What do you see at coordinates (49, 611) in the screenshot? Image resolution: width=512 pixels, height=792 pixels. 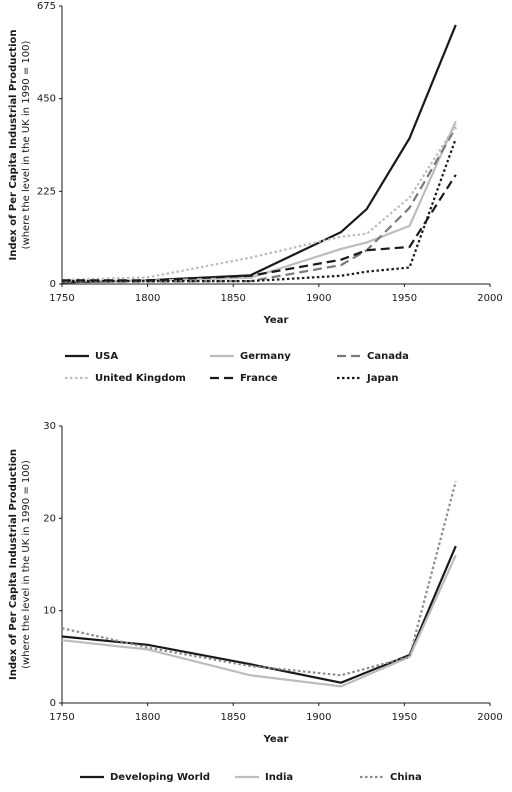 I see `y-tick-label: 10` at bounding box center [49, 611].